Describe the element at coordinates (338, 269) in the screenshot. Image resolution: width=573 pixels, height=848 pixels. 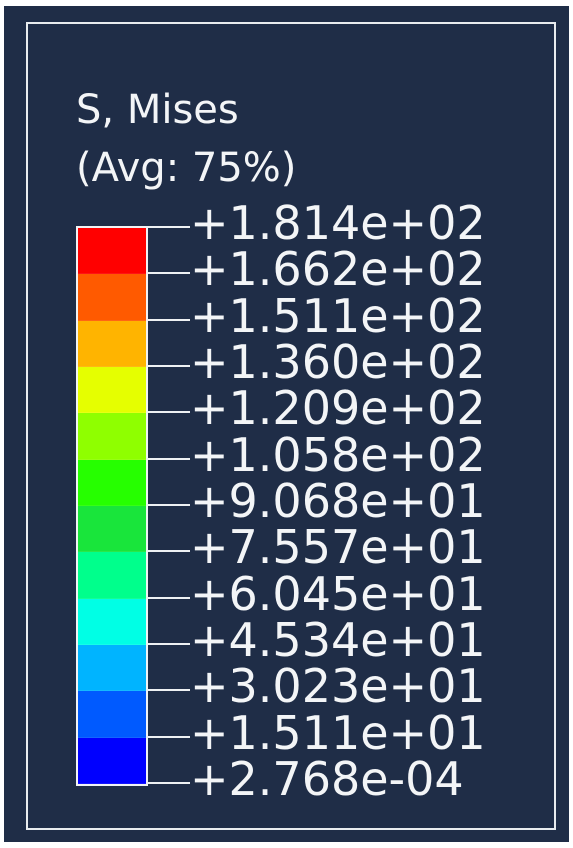
I see `tick-label: +1.662e+02` at that location.